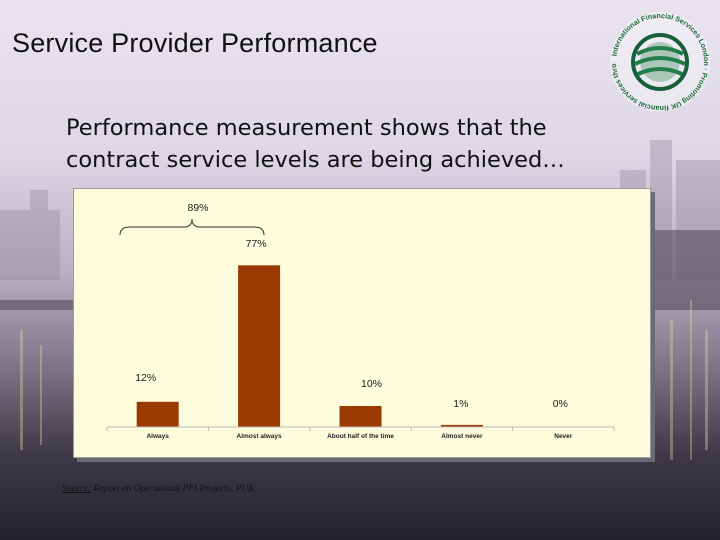 This screenshot has width=720, height=540. I want to click on data-label: 77%, so click(256, 244).